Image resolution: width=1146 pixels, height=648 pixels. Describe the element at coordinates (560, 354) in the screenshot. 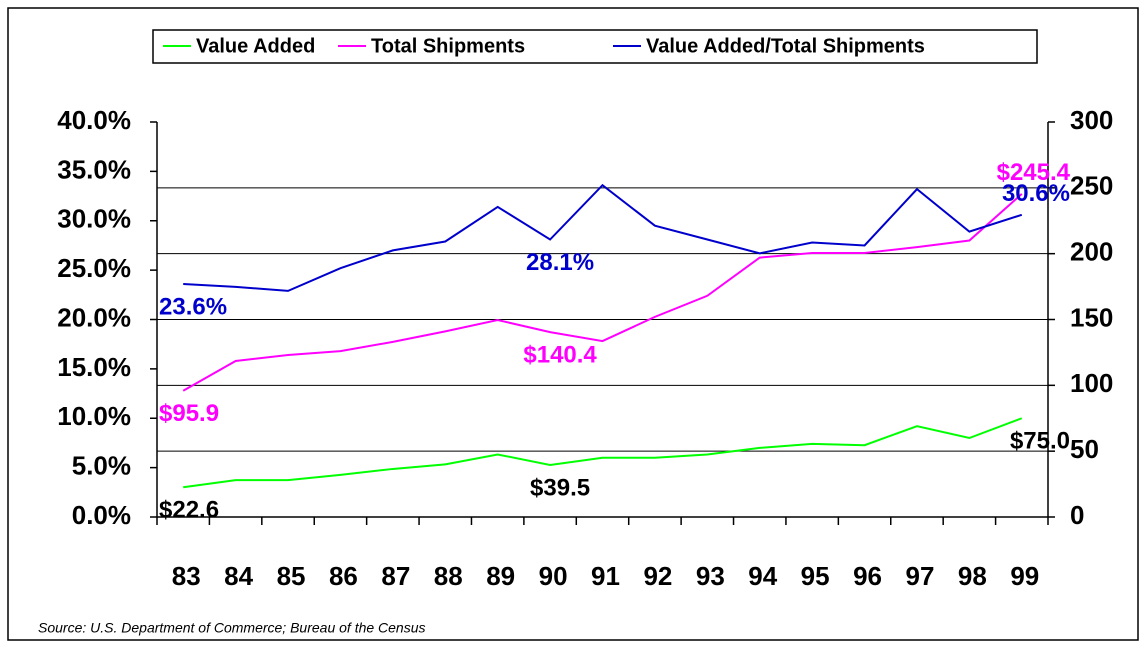

I see `value-label: $140.4` at that location.